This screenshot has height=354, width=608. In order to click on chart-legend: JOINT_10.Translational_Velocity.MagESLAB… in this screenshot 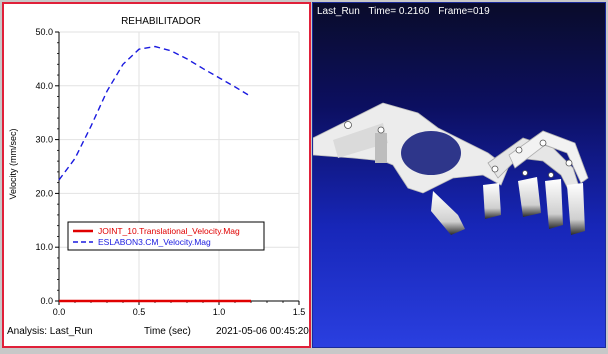, I will do `click(166, 236)`.